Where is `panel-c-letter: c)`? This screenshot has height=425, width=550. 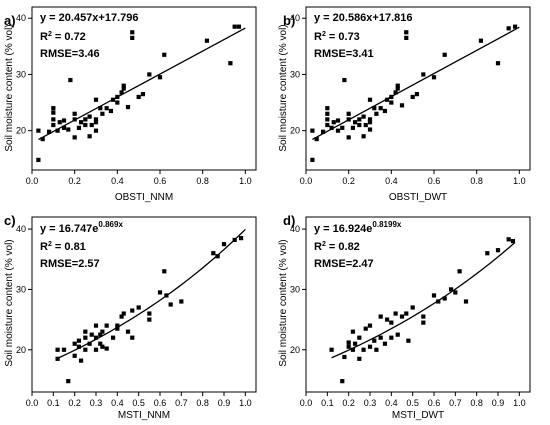 panel-c-letter: c) is located at coordinates (10, 220).